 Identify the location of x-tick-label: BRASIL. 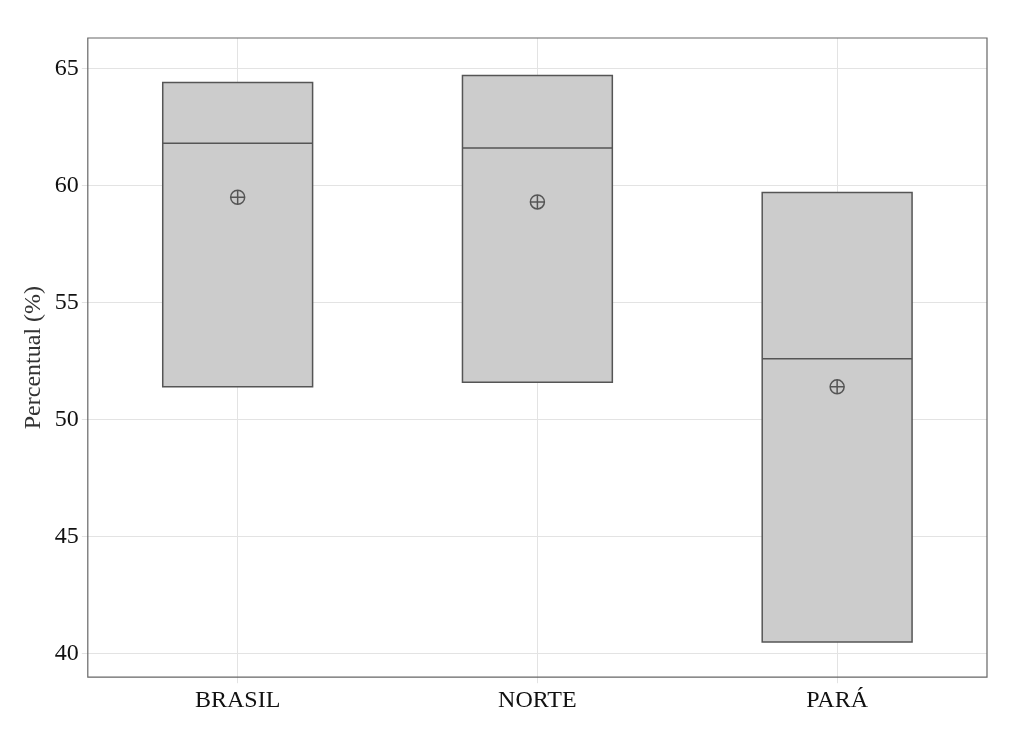
(237, 698).